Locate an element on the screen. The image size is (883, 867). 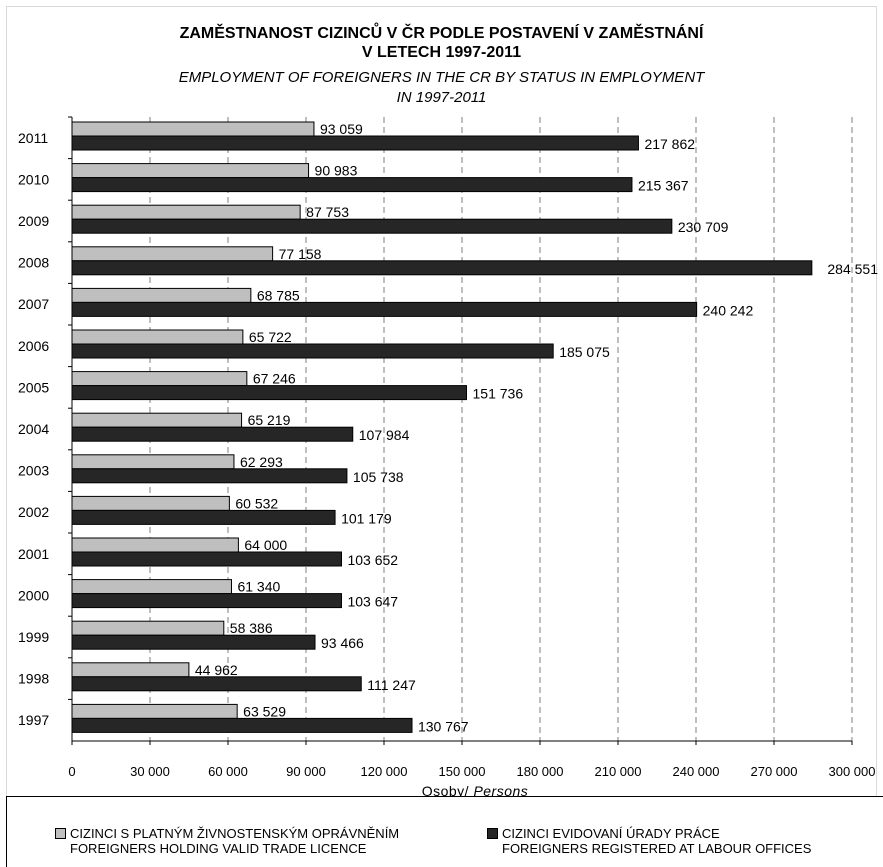
x-tick-label: 30 000 is located at coordinates (150, 771).